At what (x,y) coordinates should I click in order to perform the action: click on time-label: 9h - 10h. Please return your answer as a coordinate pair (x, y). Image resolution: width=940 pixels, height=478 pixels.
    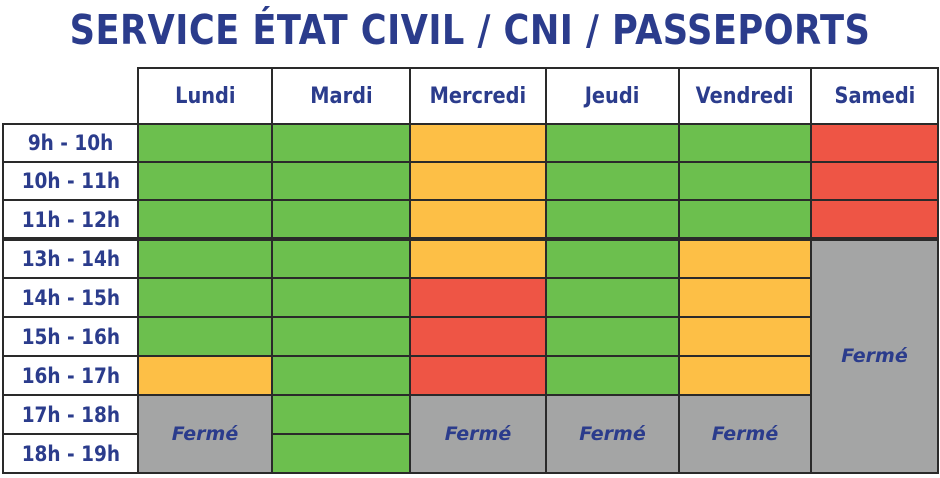
    Looking at the image, I should click on (70, 143).